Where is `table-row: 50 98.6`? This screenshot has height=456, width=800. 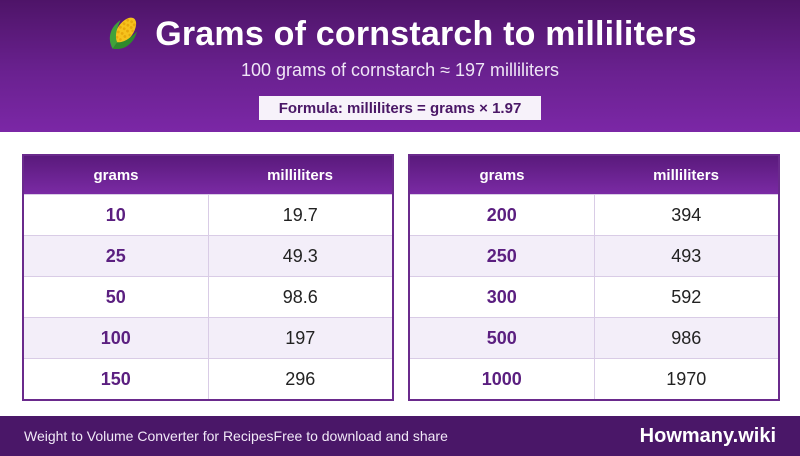 table-row: 50 98.6 is located at coordinates (208, 296).